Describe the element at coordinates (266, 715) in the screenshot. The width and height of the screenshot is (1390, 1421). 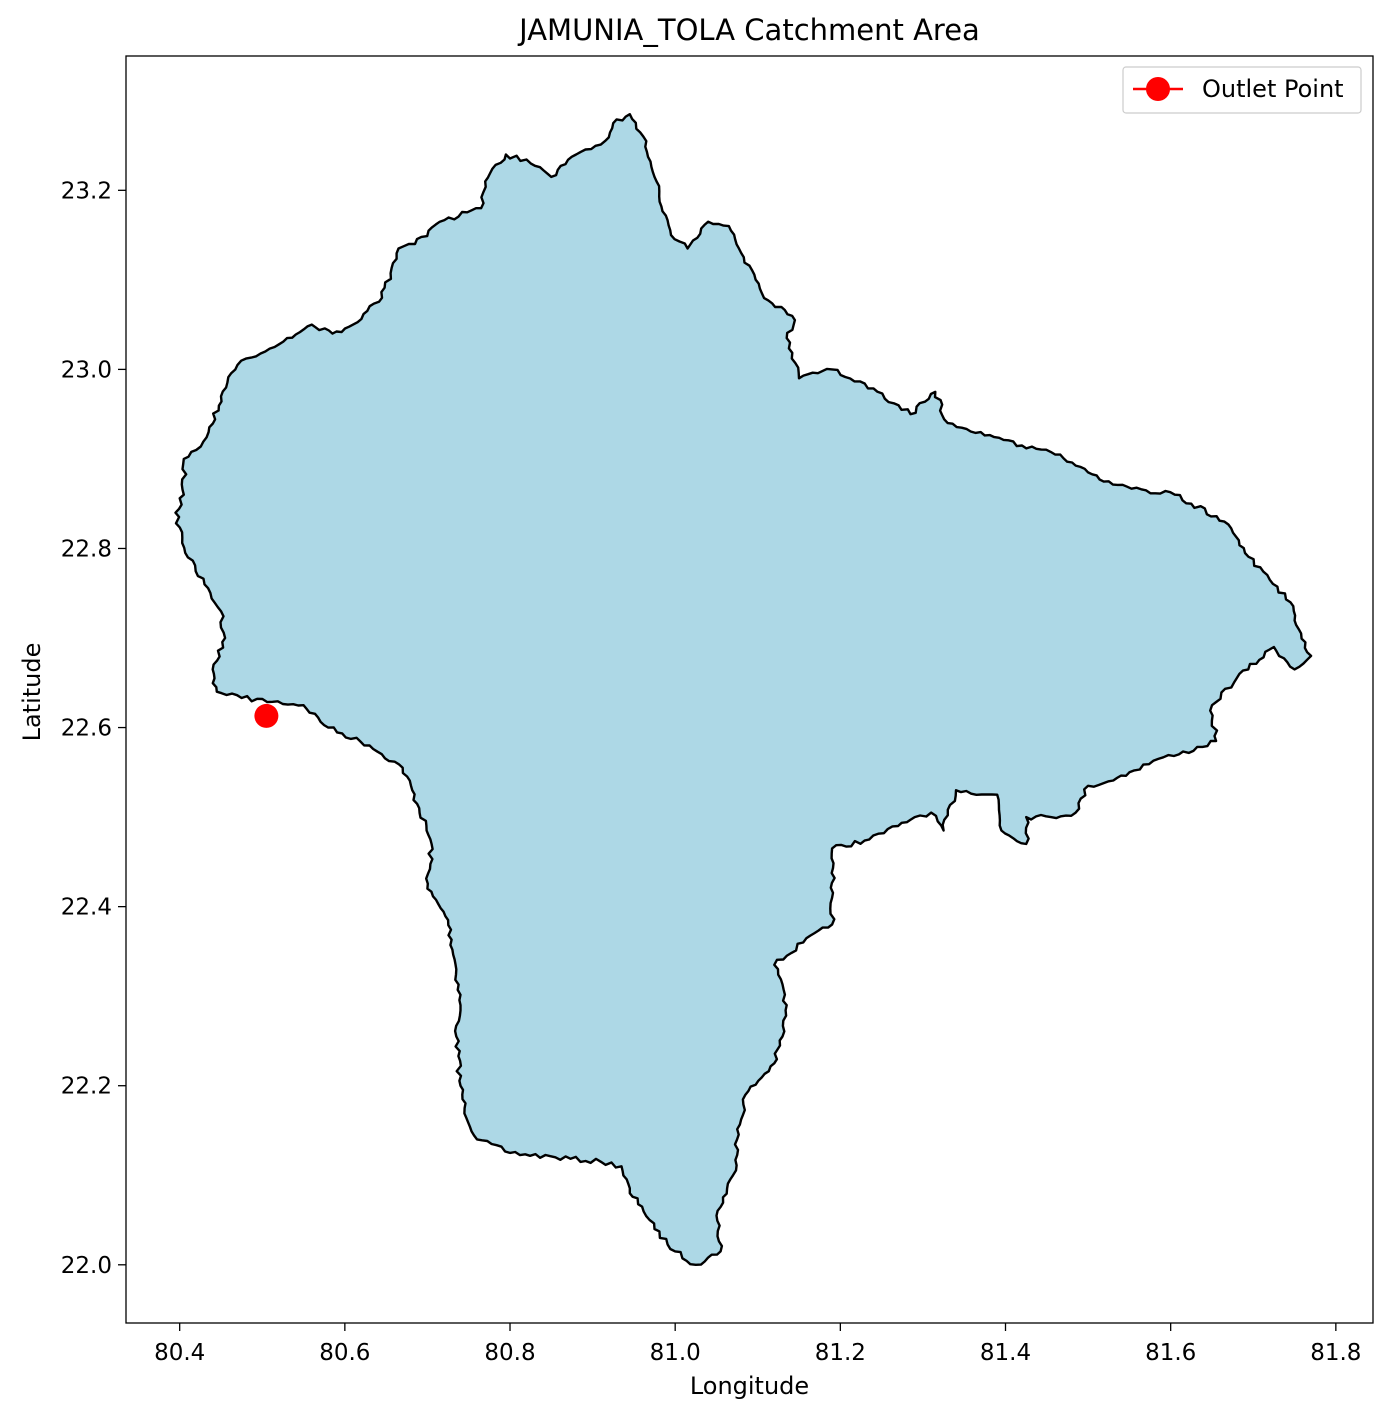
I see `outlet-point-marker` at that location.